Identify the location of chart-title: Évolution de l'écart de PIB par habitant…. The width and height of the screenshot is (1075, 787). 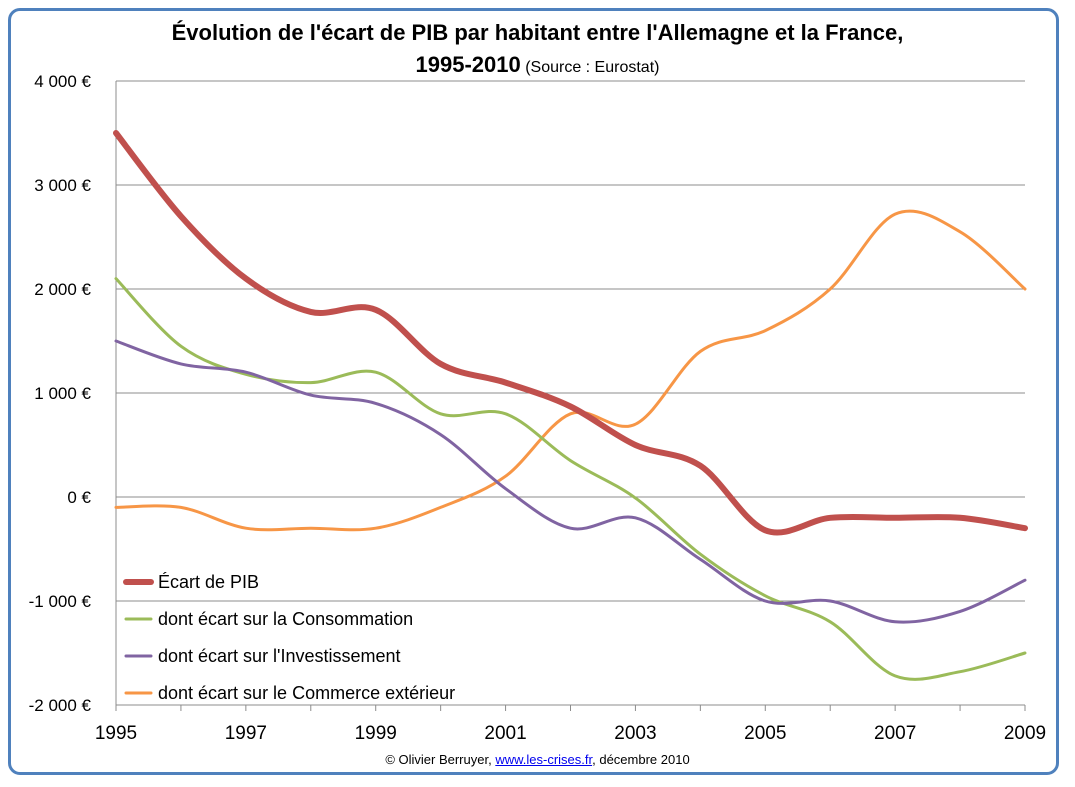
(537, 32).